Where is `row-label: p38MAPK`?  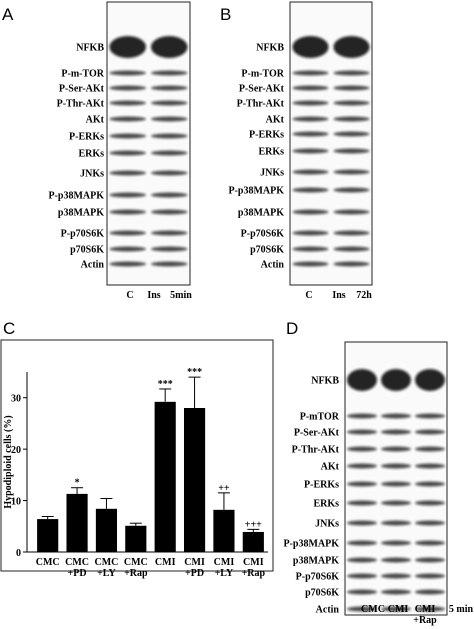
row-label: p38MAPK is located at coordinates (316, 561).